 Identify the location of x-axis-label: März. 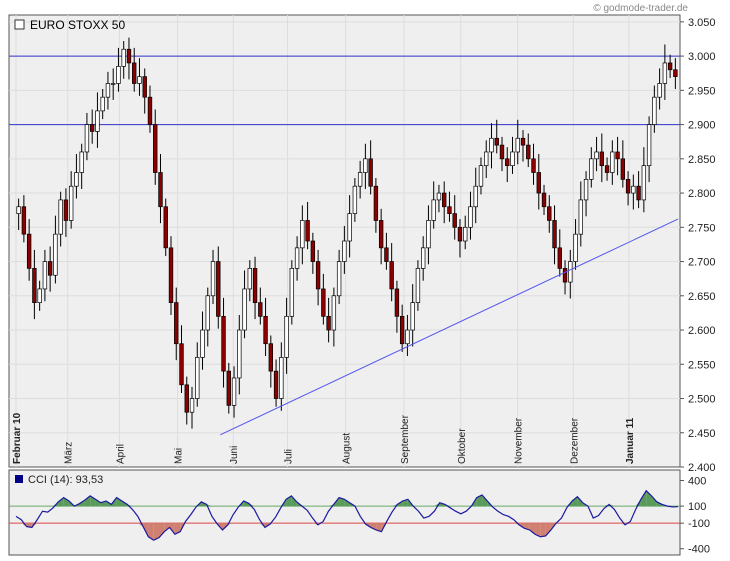
(69, 453).